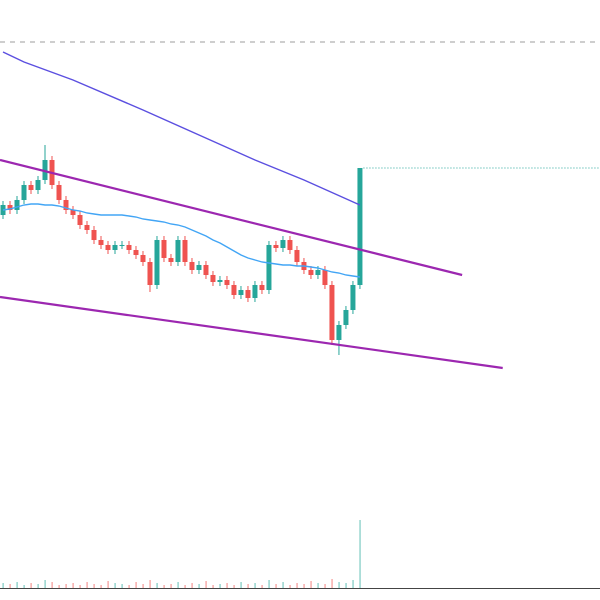  Describe the element at coordinates (251, 332) in the screenshot. I see `trendline` at that location.